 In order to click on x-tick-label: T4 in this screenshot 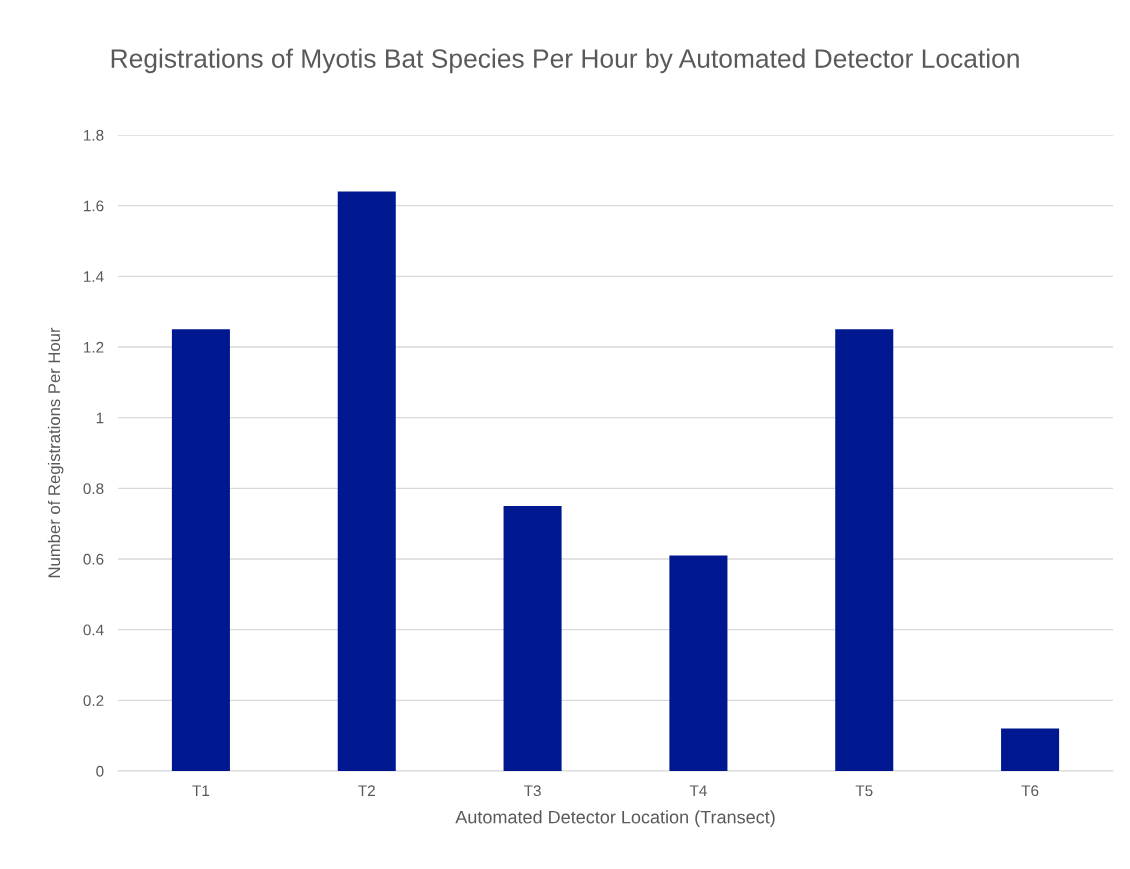, I will do `click(698, 790)`.